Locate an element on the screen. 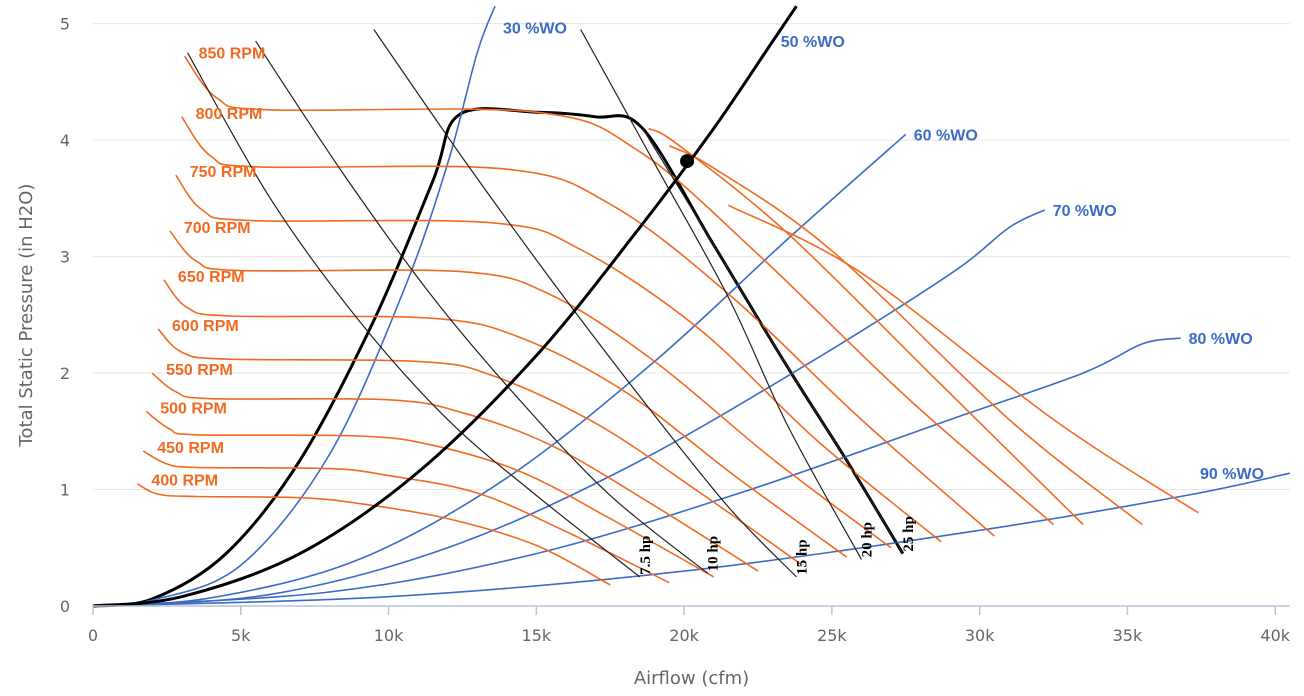 The width and height of the screenshot is (1304, 696). x-tick-label: 40k is located at coordinates (1275, 635).